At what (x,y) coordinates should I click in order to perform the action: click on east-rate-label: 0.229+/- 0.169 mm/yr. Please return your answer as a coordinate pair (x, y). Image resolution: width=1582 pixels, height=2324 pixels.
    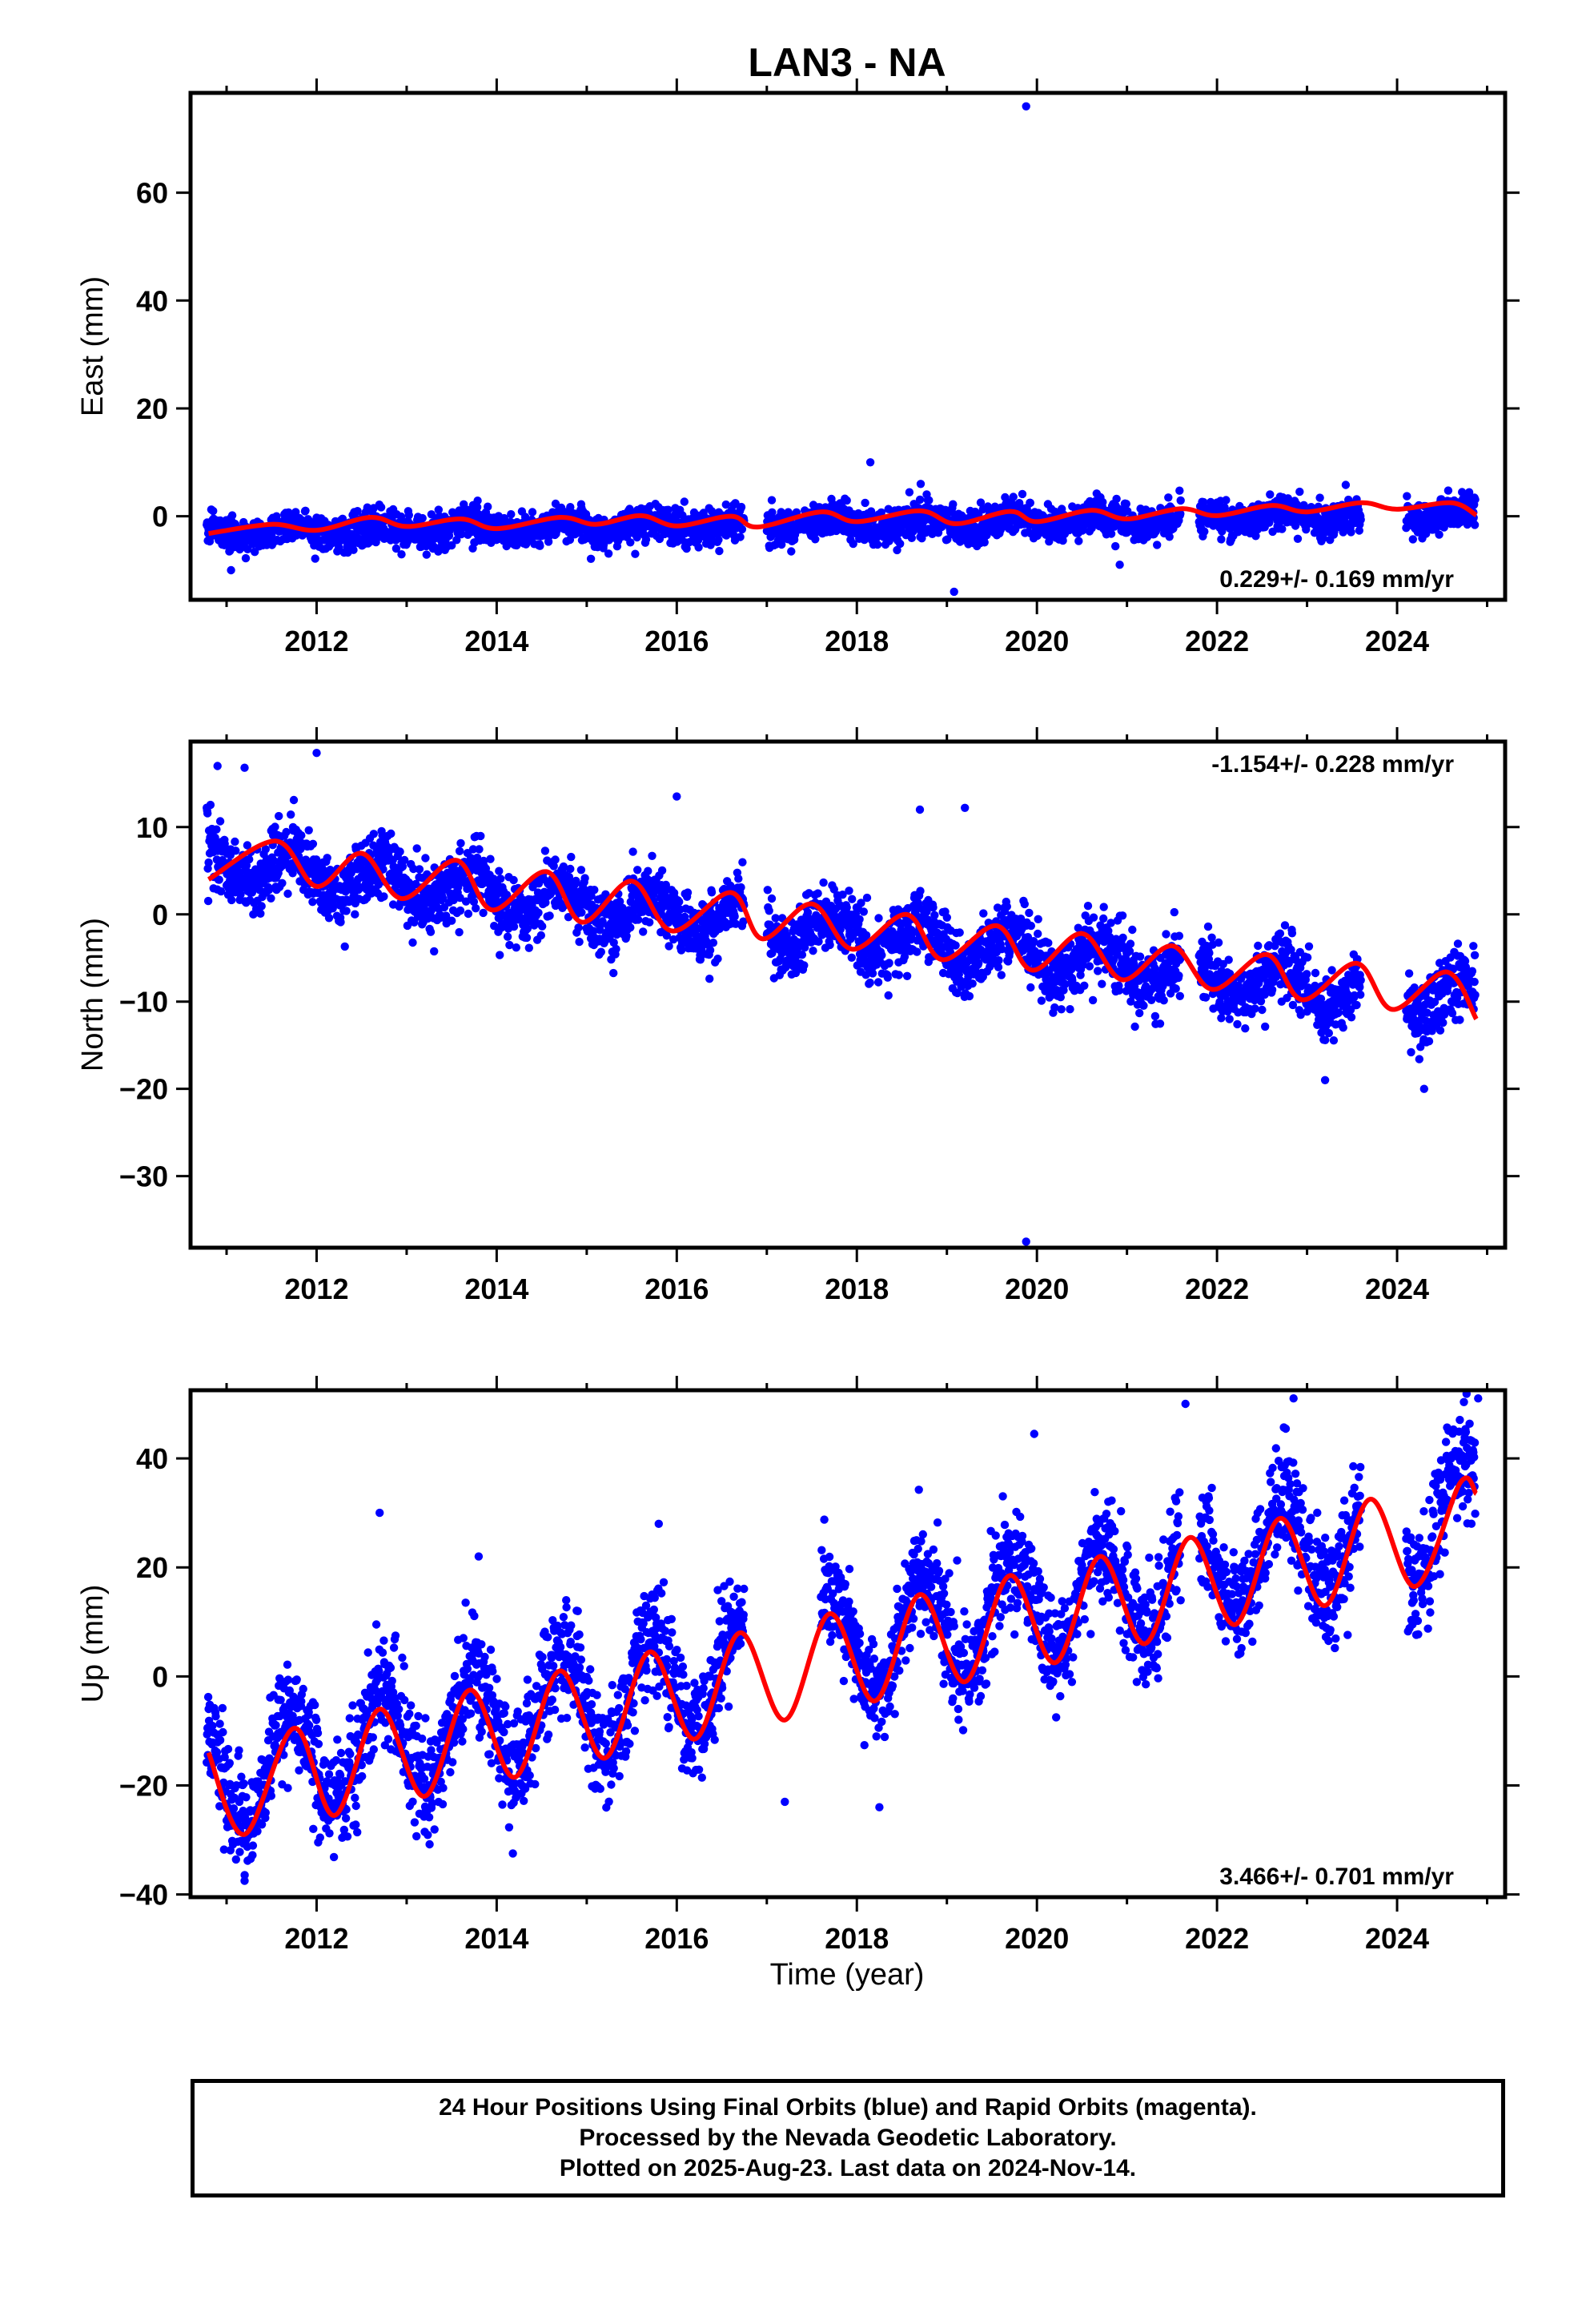
    Looking at the image, I should click on (1336, 579).